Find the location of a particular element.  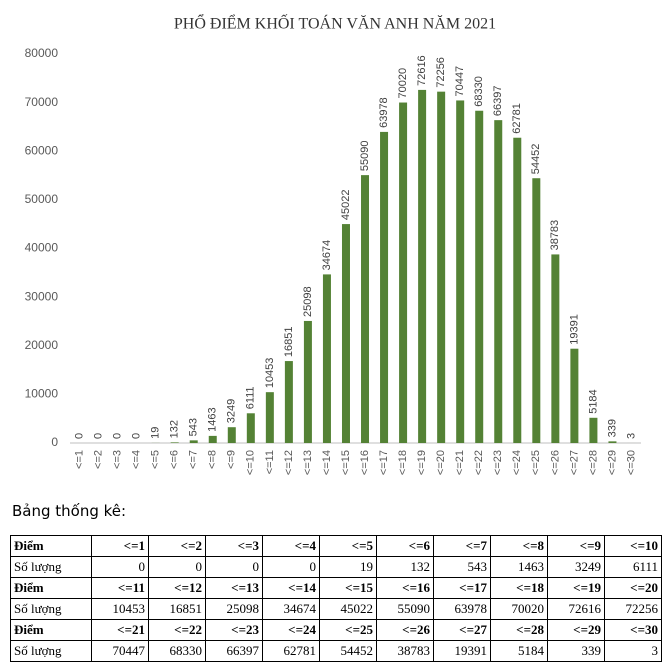

table-cell: <=17 is located at coordinates (462, 588).